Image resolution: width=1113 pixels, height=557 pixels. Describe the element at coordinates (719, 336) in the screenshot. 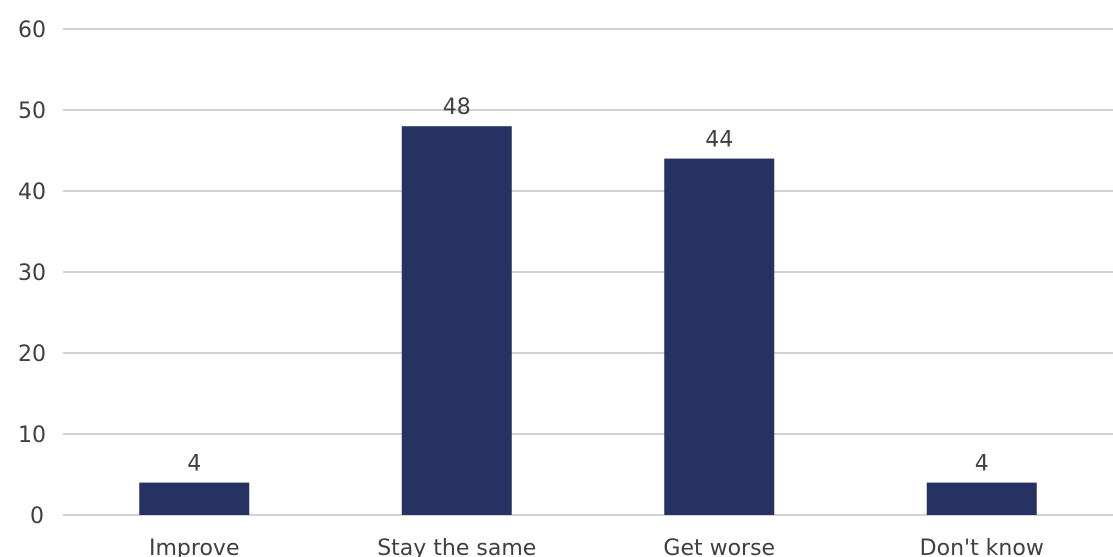

I see `bar-get-worse` at that location.